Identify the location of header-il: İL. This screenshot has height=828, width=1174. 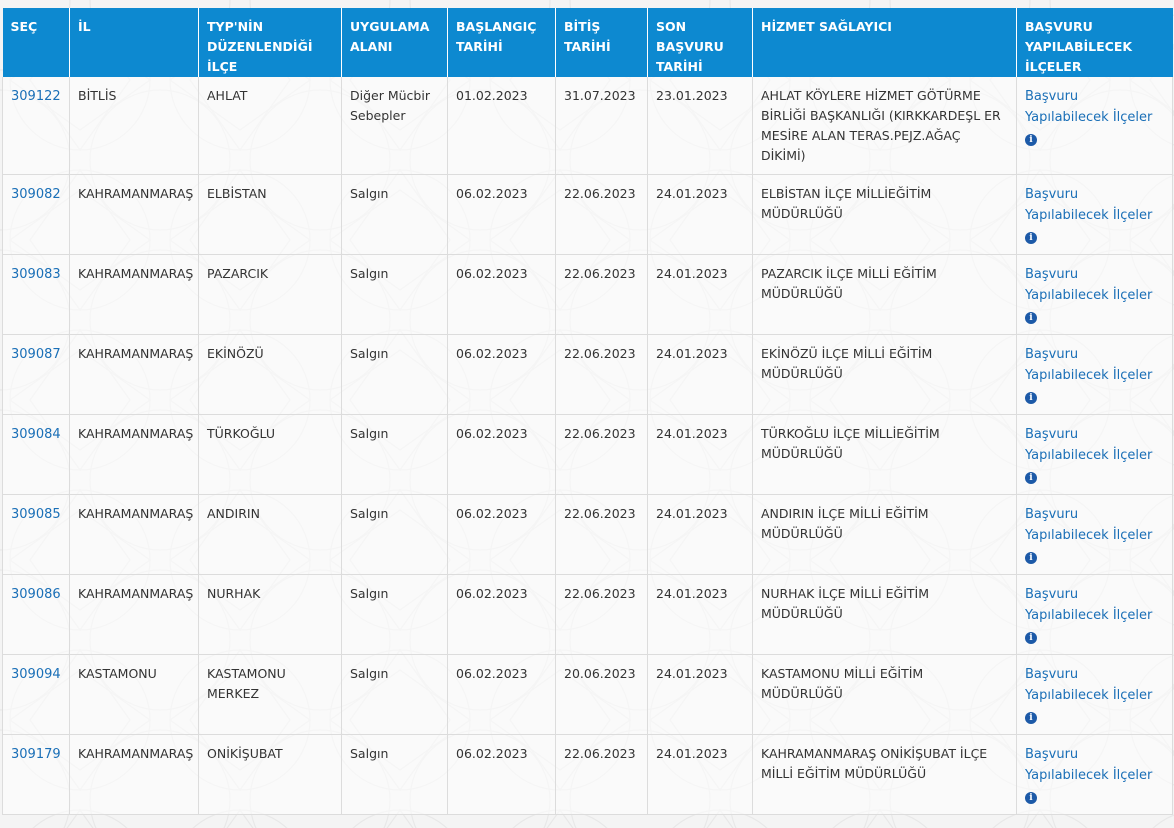
(134, 42).